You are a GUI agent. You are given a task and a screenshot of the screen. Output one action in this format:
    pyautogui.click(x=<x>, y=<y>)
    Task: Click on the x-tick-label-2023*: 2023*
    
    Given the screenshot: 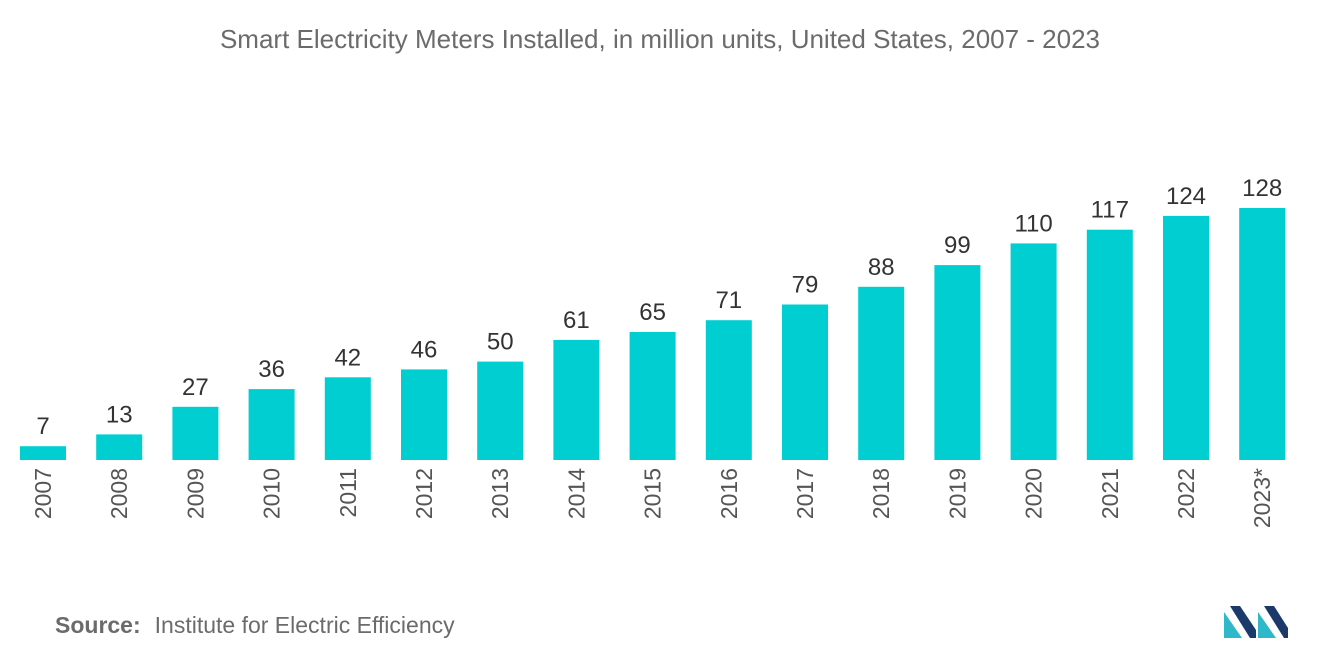 What is the action you would take?
    pyautogui.click(x=1262, y=498)
    